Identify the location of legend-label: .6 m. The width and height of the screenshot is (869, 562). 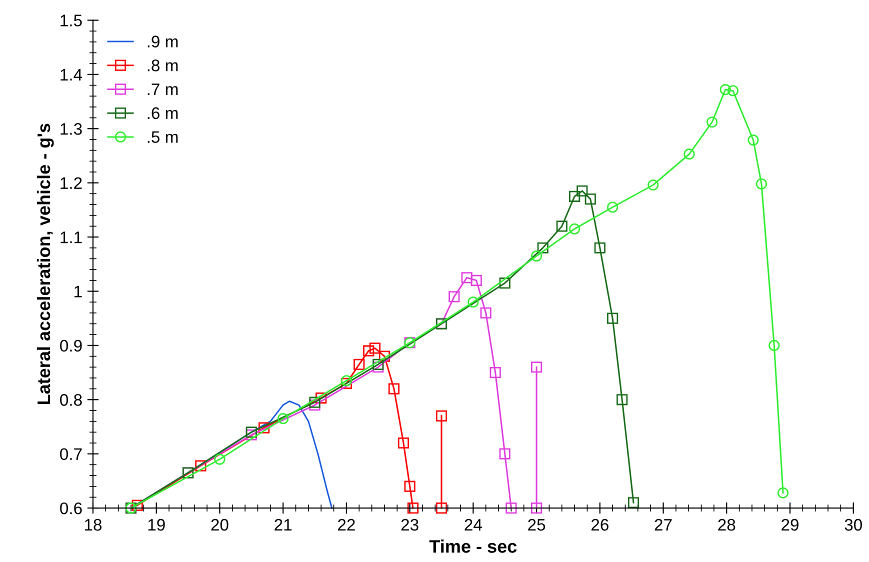
(163, 113).